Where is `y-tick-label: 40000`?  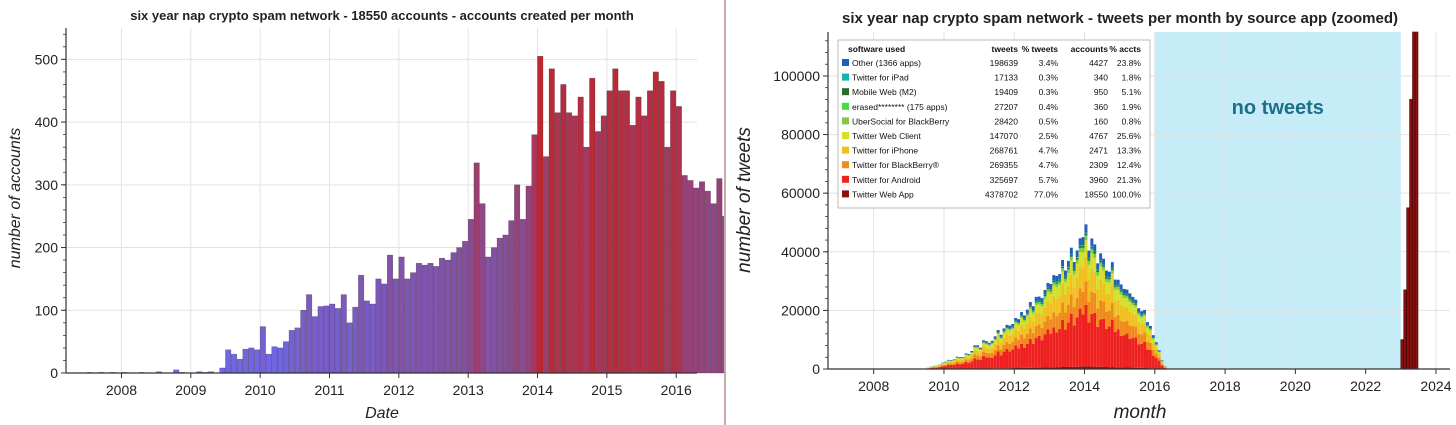 y-tick-label: 40000 is located at coordinates (800, 252).